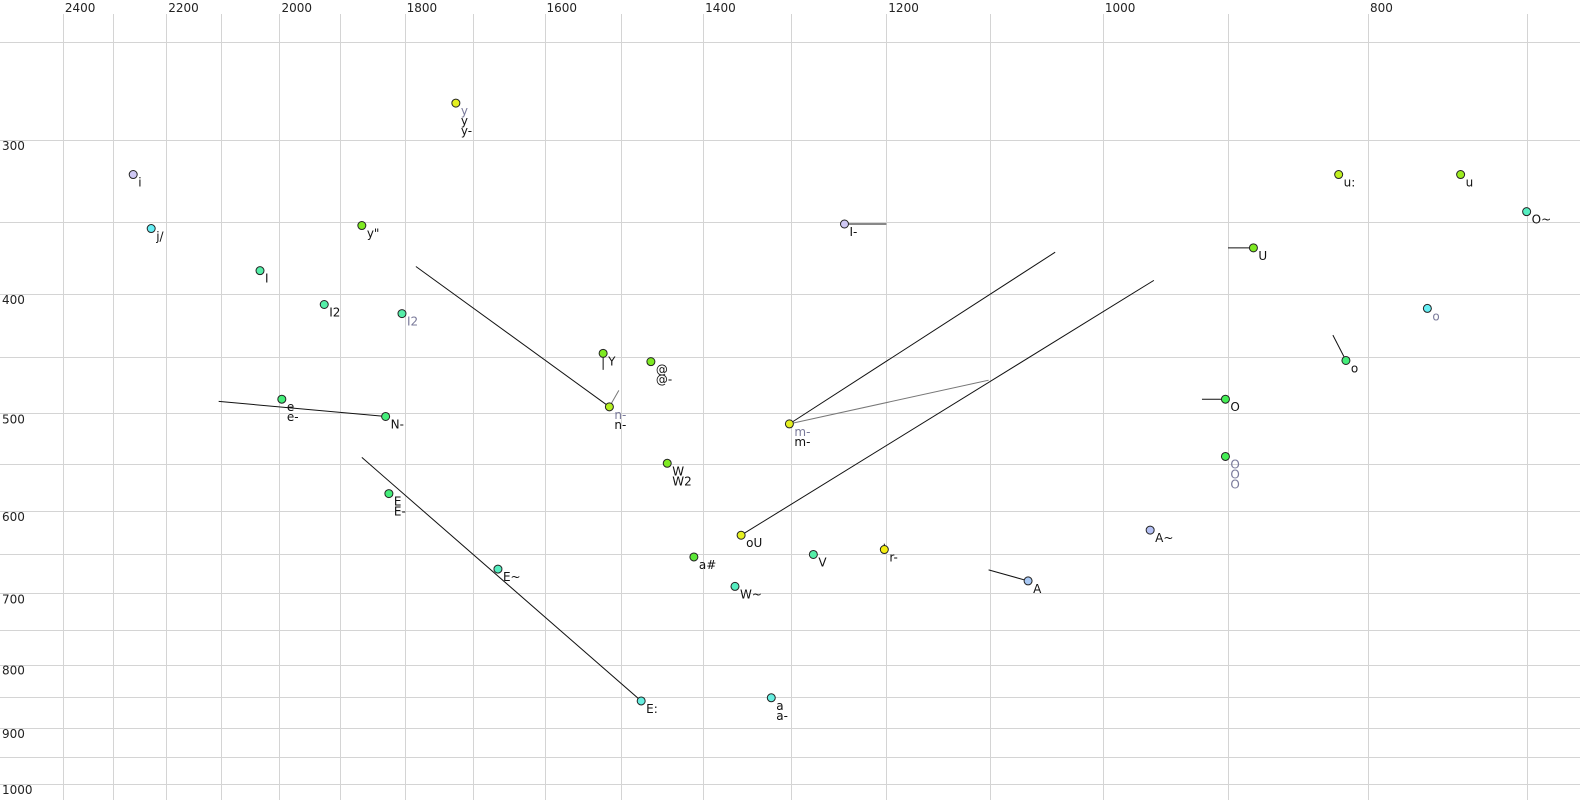 This screenshot has height=800, width=1580. I want to click on data-point: i, so click(135, 180).